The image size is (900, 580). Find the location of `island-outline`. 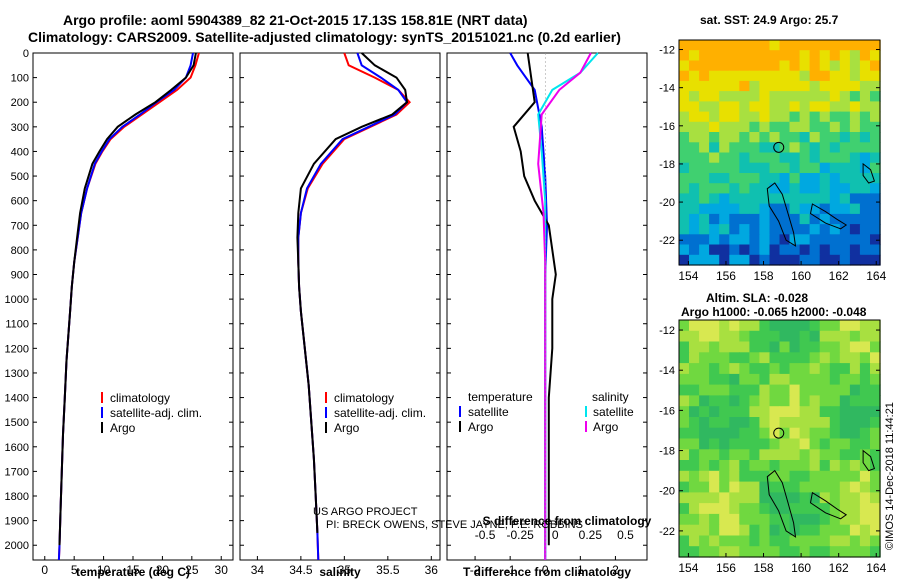

island-outline is located at coordinates (781, 503).